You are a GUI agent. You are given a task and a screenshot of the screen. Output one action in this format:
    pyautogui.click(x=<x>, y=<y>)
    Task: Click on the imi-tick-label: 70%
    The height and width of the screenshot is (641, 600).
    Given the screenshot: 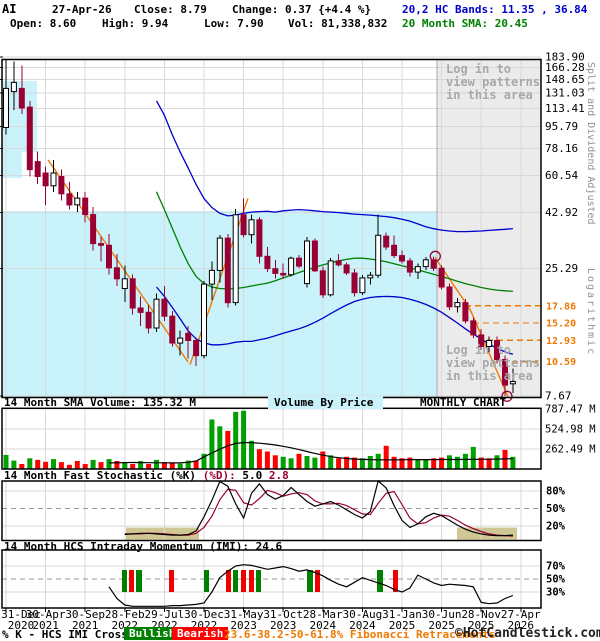 What is the action you would take?
    pyautogui.click(x=556, y=567)
    